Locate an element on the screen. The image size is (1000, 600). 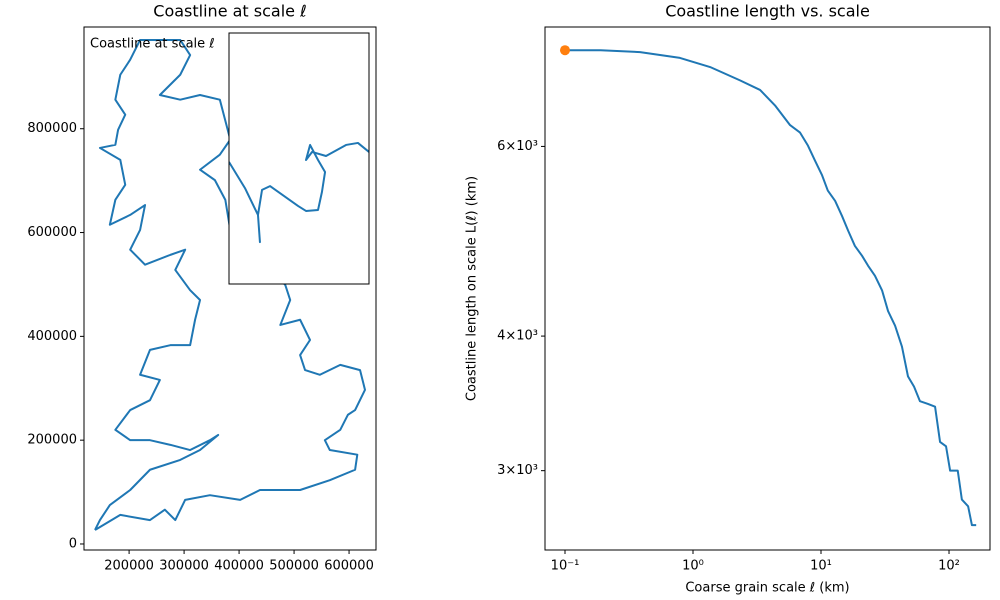
chart-title: Coastline at scale ℓ is located at coordinates (229, 11).